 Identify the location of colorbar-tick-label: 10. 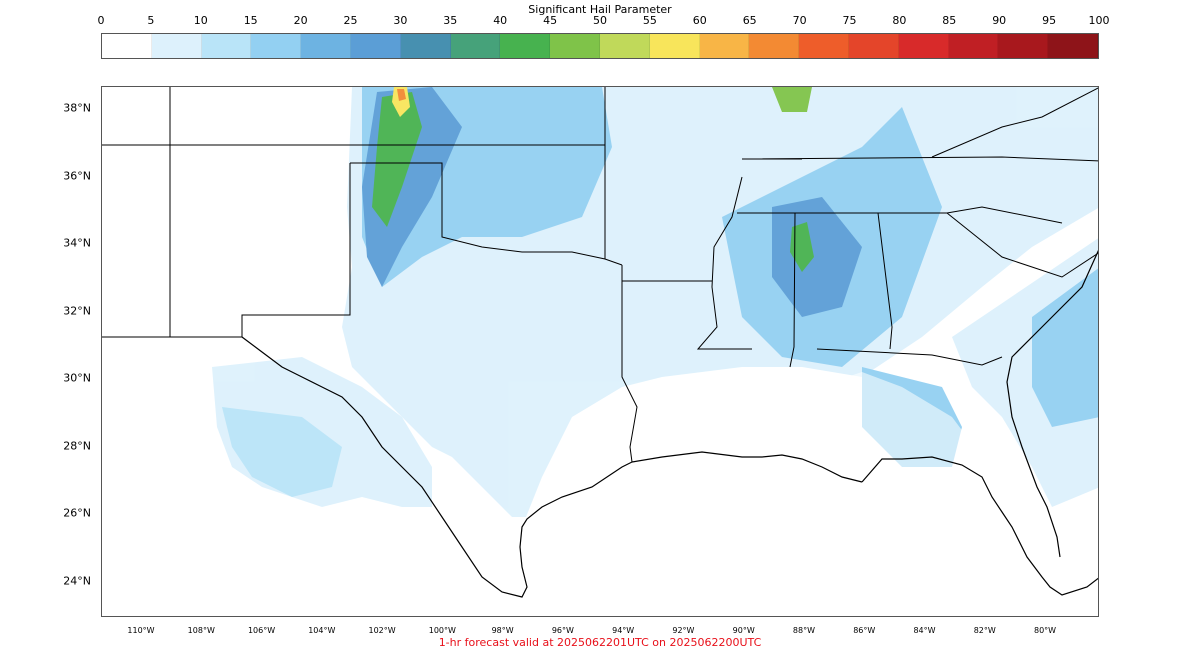
(200, 20).